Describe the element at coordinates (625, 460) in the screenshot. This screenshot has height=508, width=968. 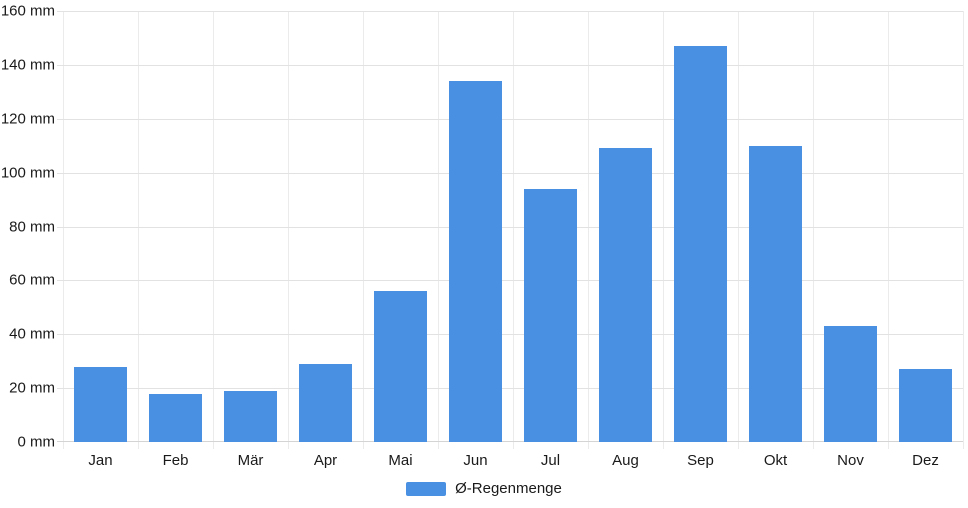
I see `x-tick-label-aug: Aug` at that location.